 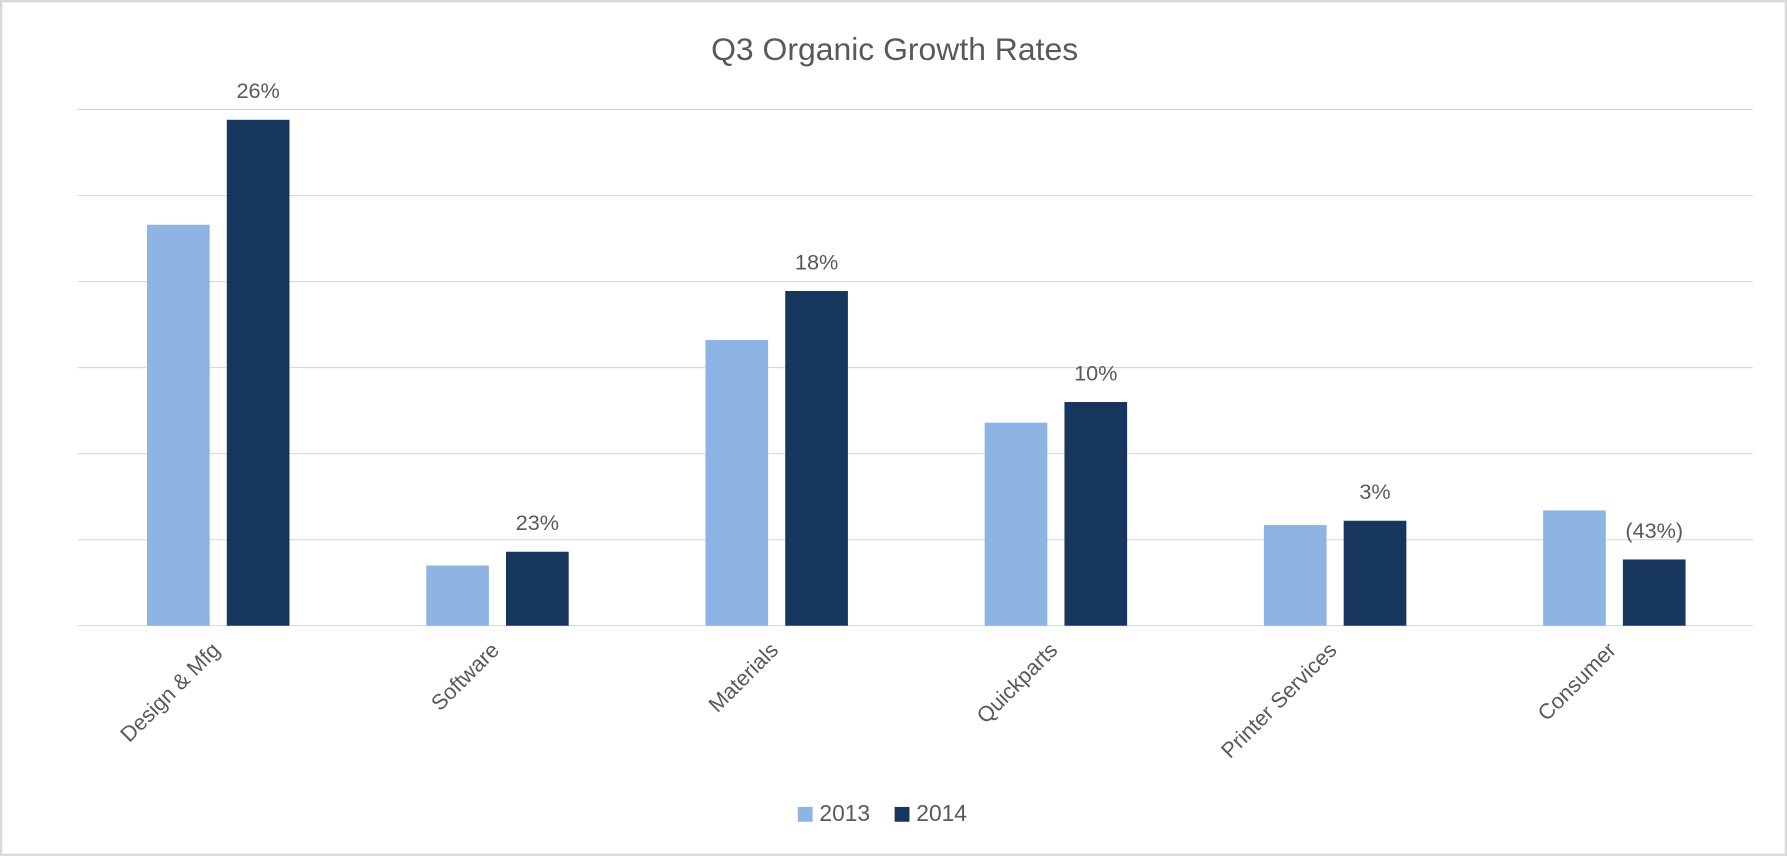 What do you see at coordinates (257, 90) in the screenshot?
I see `annotation: 26%` at bounding box center [257, 90].